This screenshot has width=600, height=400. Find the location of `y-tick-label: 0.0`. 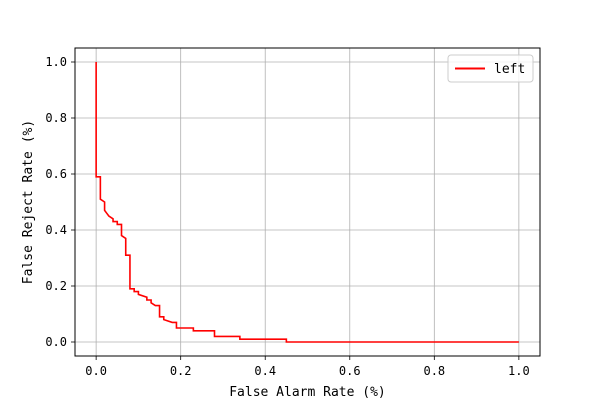

y-tick-label: 0.0 is located at coordinates (56, 342).